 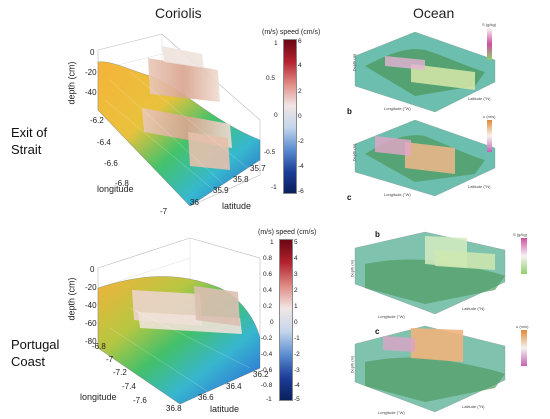 I want to click on coriolis-top-plot, so click(x=179, y=120).